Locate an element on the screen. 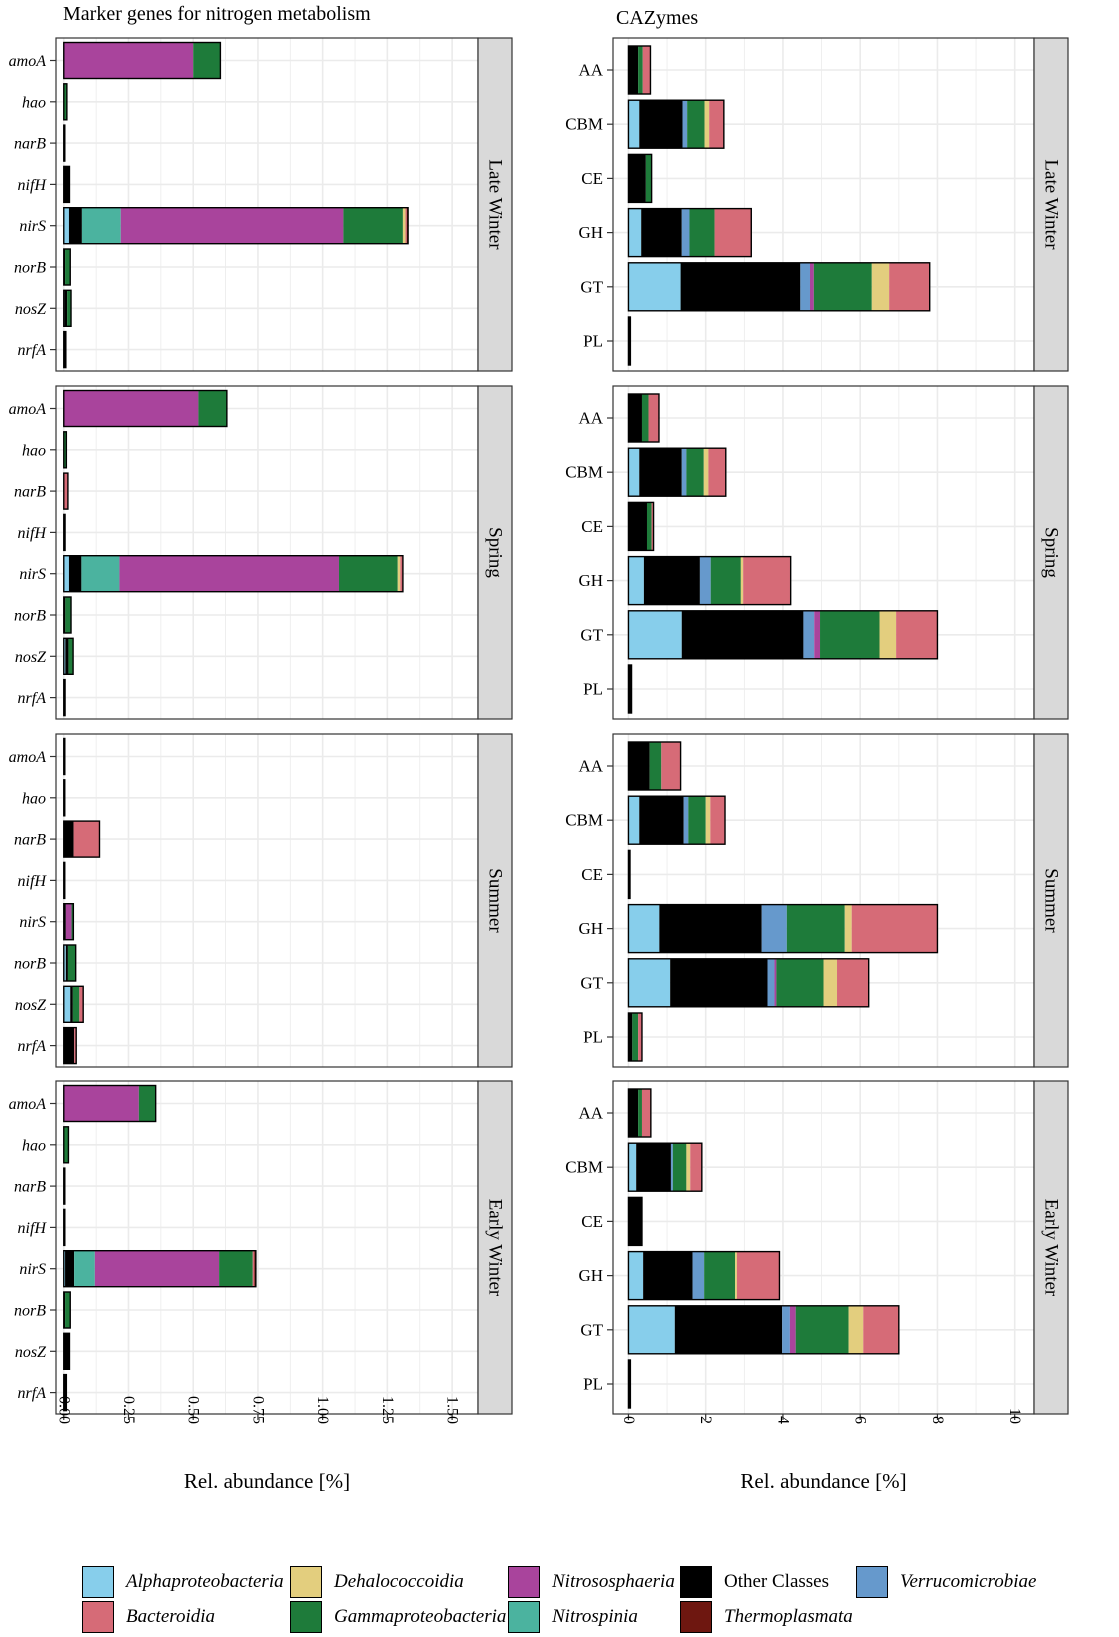  marker-genes-for-nitrogen-metabolism-late-winter-bar-outline-narb is located at coordinates (64, 143).